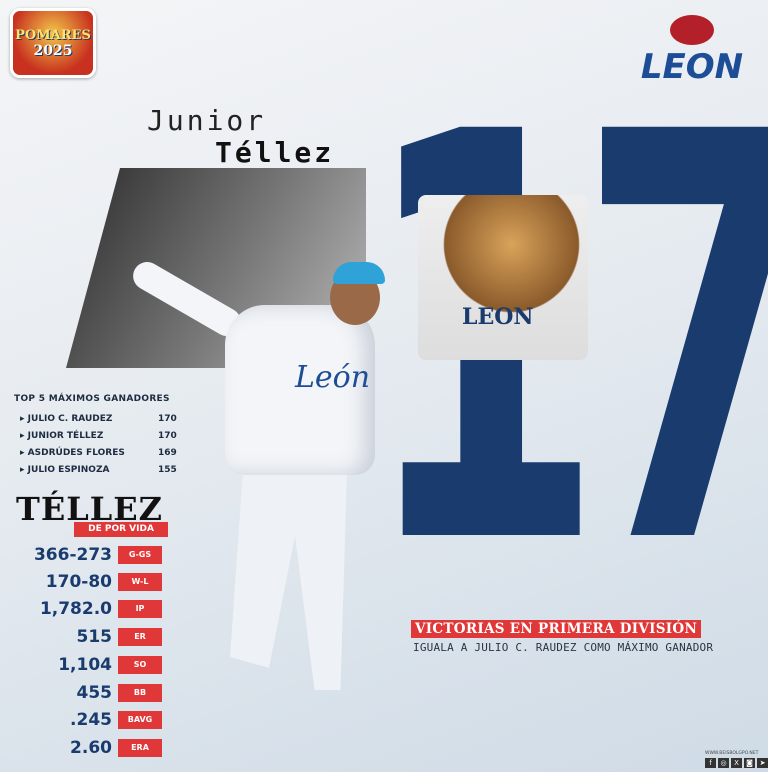 The image size is (768, 772). Describe the element at coordinates (140, 720) in the screenshot. I see `stat-label: BAVG` at that location.